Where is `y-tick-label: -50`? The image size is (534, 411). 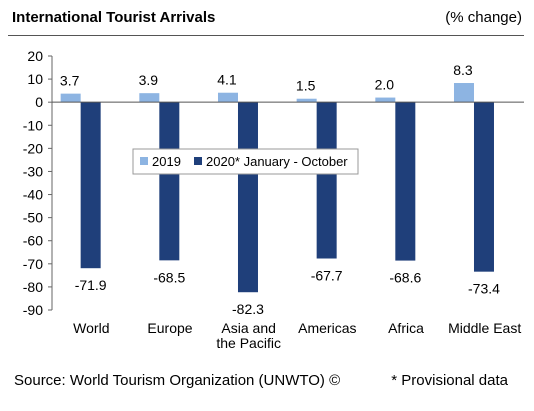
y-tick-label: -50 is located at coordinates (33, 218).